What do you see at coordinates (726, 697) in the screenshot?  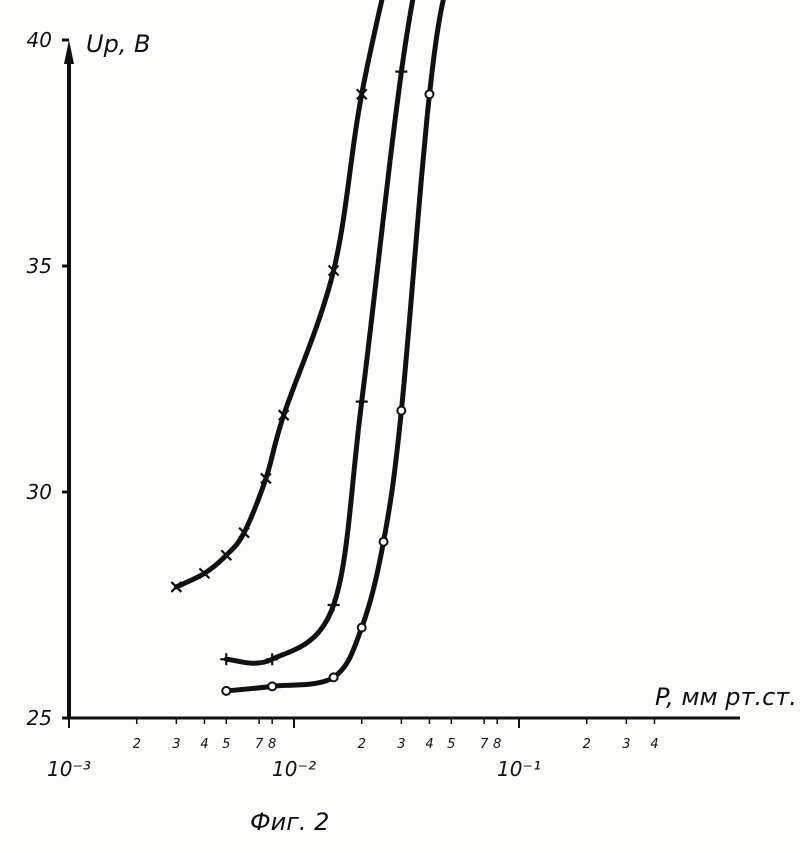 I see `x-axis-title: P, мм рт.ст.` at bounding box center [726, 697].